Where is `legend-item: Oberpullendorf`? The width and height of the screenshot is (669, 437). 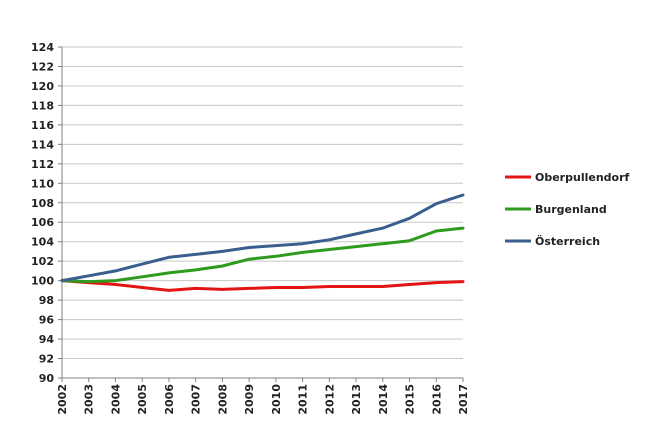
legend-item: Oberpullendorf is located at coordinates (567, 177).